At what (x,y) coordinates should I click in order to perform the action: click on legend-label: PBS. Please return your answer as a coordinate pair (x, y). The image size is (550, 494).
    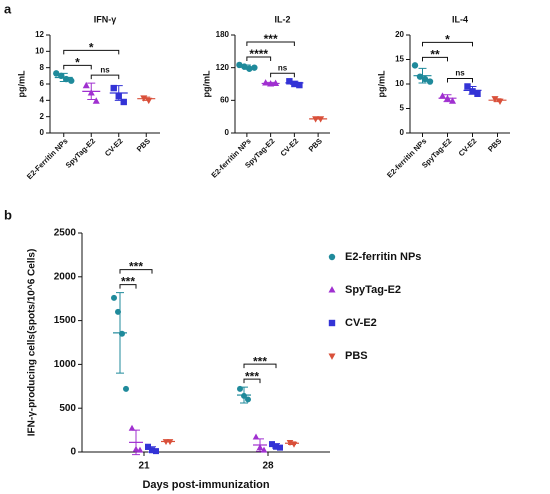
    Looking at the image, I should click on (356, 356).